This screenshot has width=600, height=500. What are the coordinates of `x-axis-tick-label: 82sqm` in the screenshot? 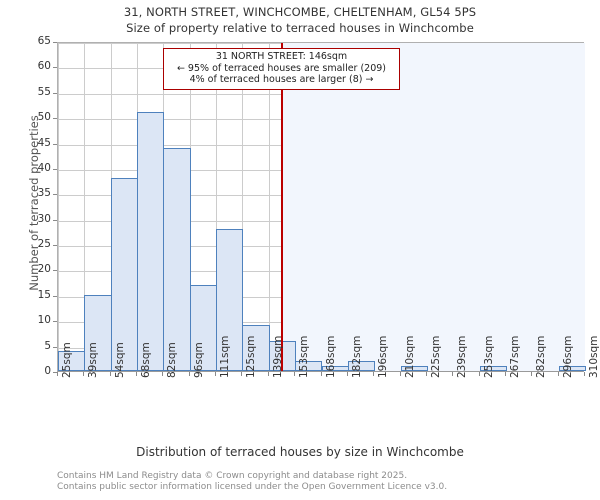 It's located at (172, 360).